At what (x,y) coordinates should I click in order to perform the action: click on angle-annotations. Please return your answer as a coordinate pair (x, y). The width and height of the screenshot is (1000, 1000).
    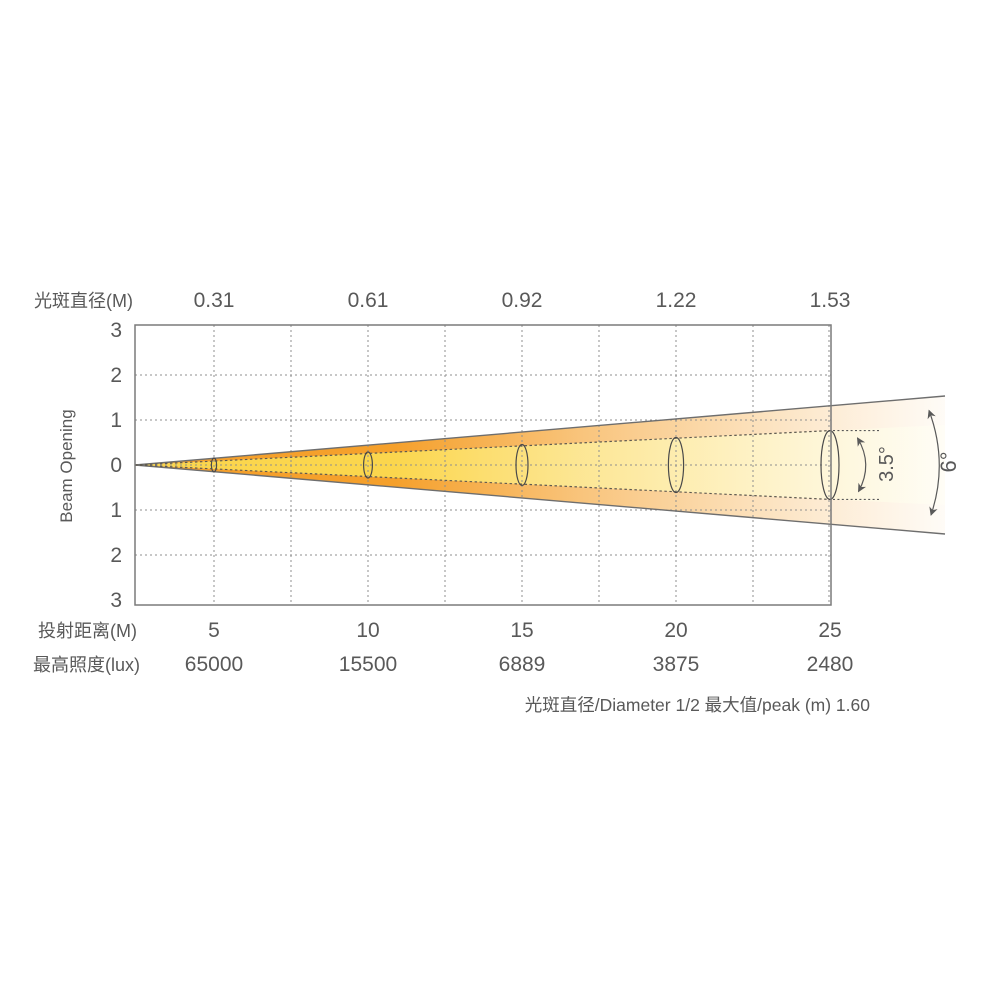
    Looking at the image, I should click on (886, 462).